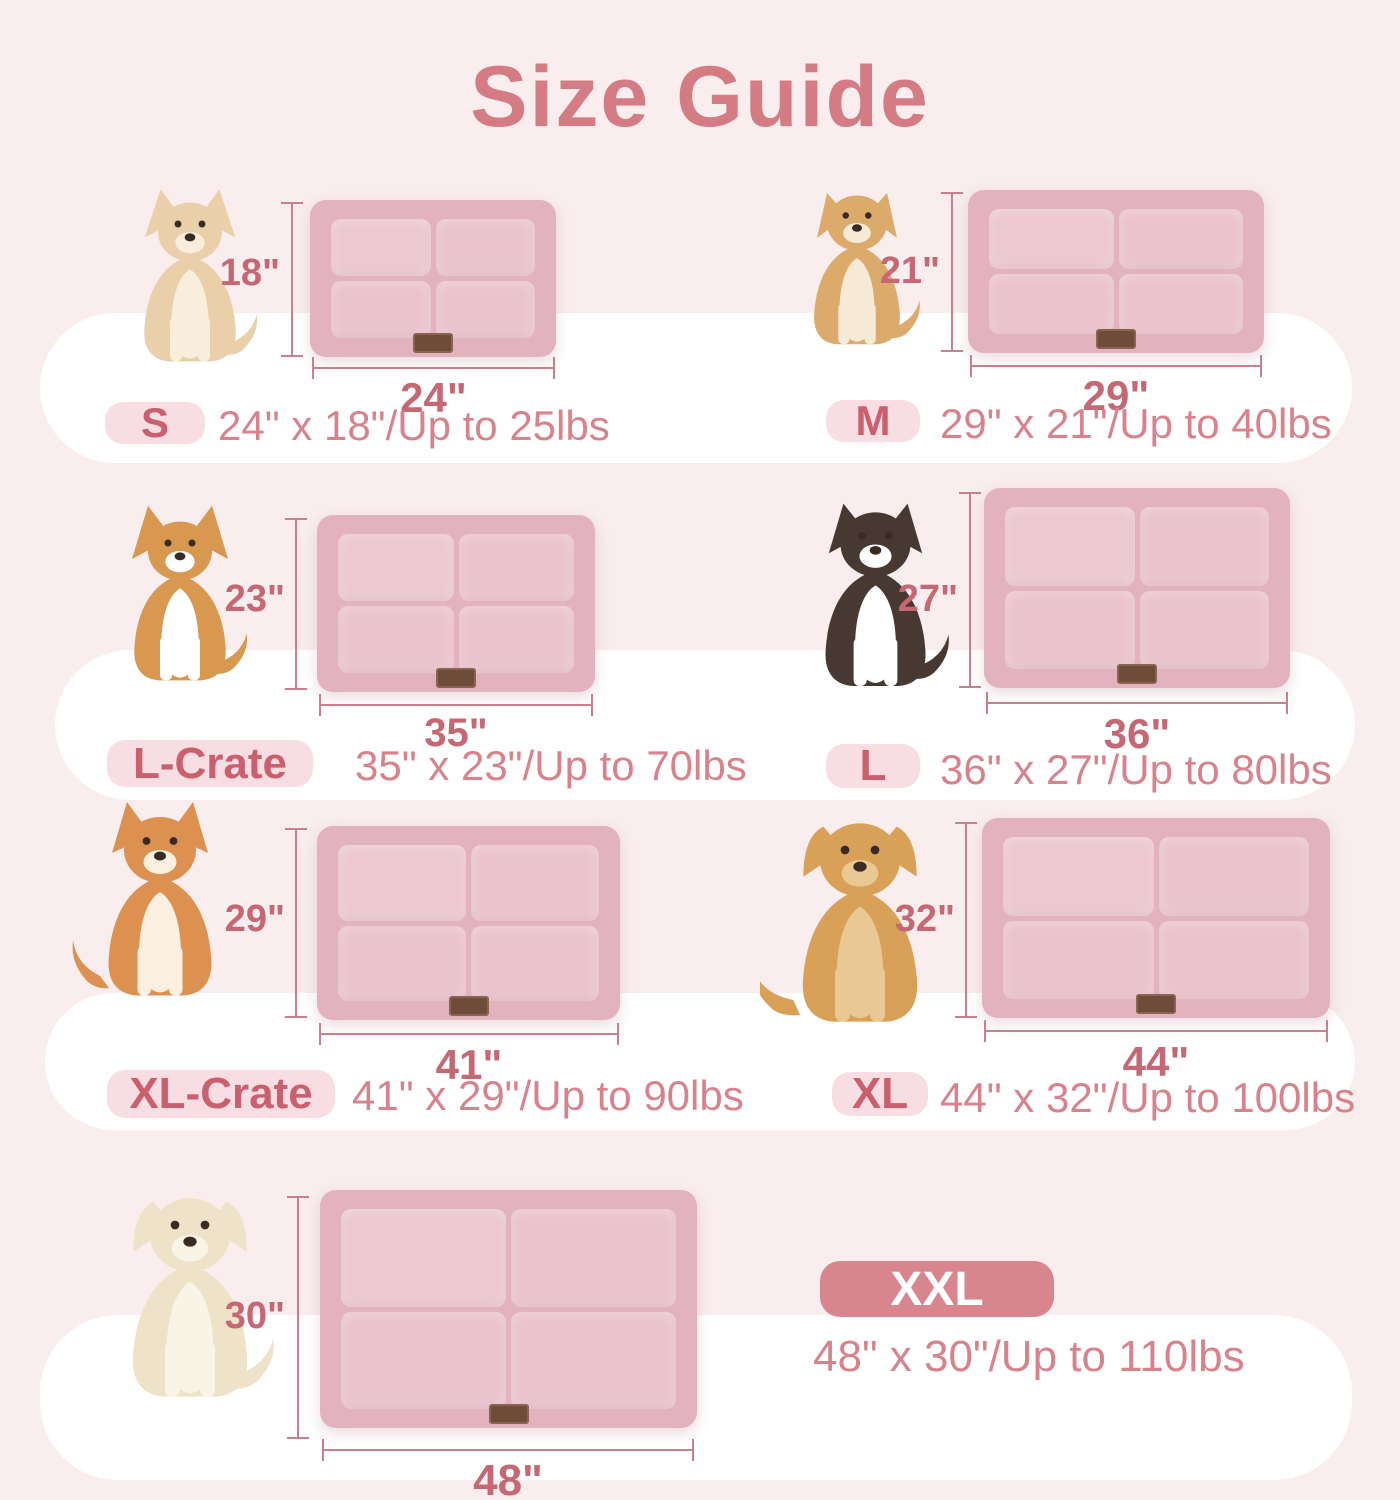 The image size is (1400, 1500). Describe the element at coordinates (221, 1093) in the screenshot. I see `size-badge-xl-crate: XL-Crate` at that location.